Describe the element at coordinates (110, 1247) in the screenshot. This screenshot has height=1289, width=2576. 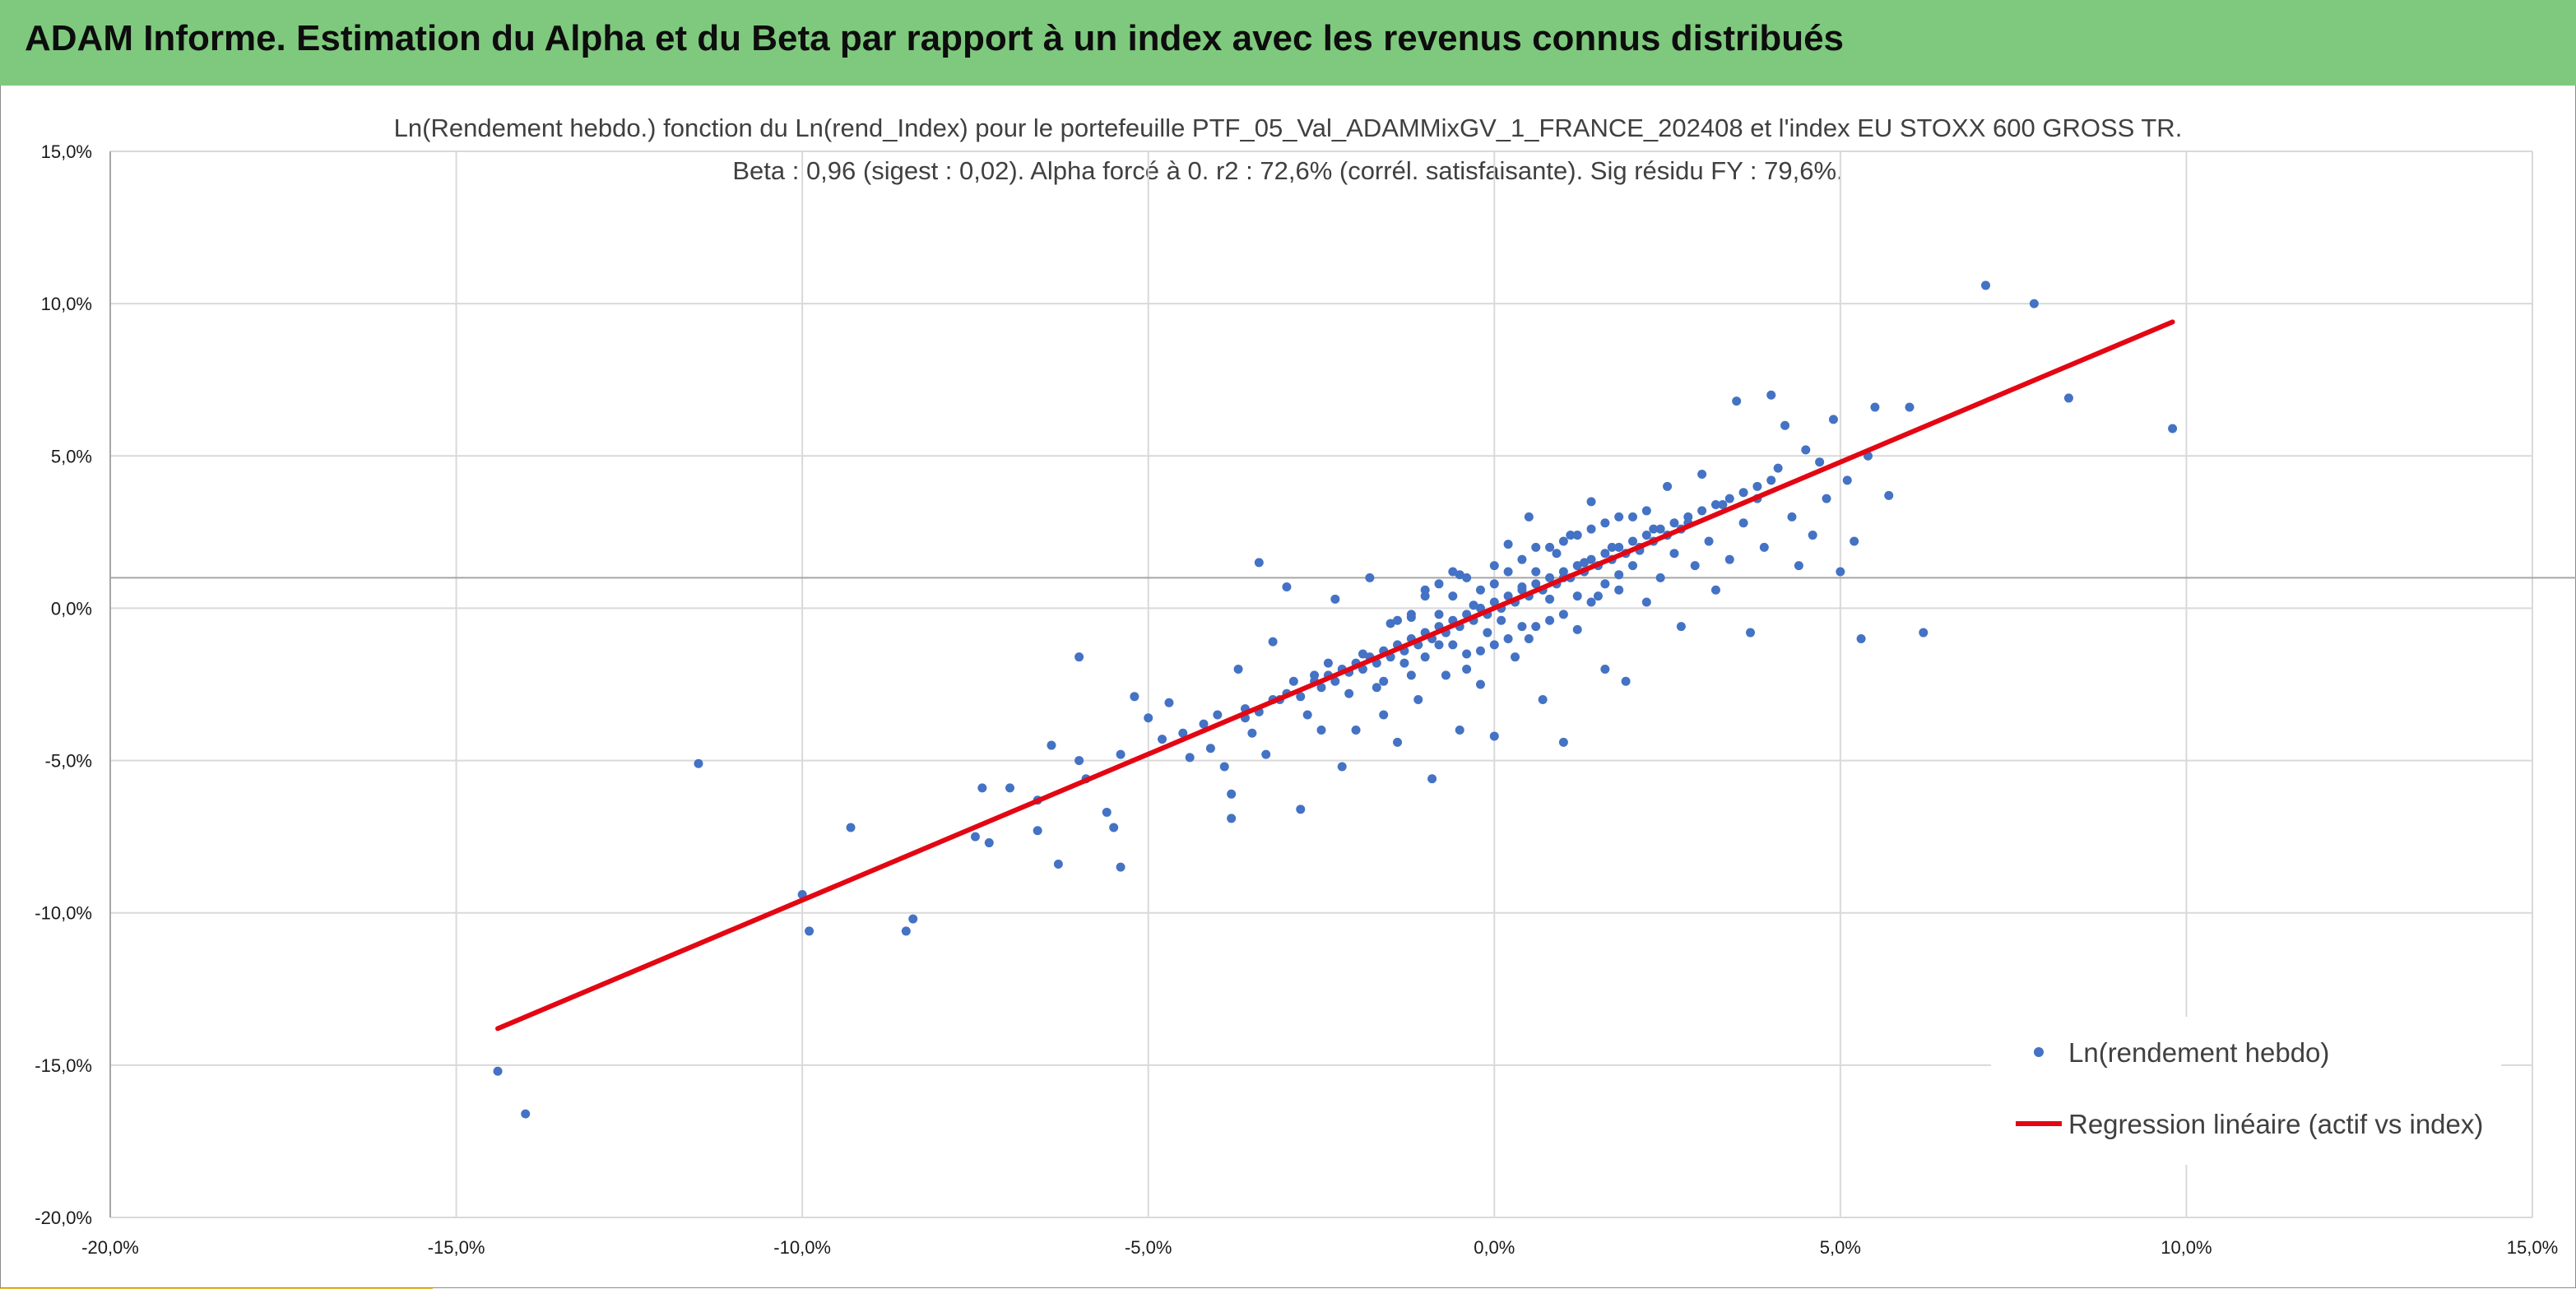
I see `x-tick-label: -20,0%` at that location.